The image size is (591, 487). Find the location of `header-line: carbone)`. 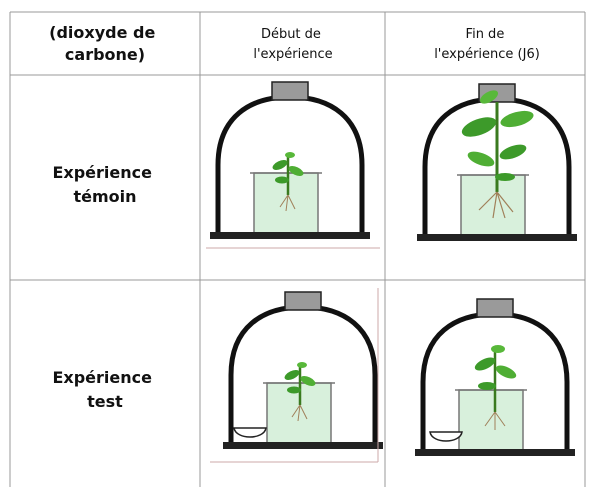

header-line: carbone) is located at coordinates (105, 54).